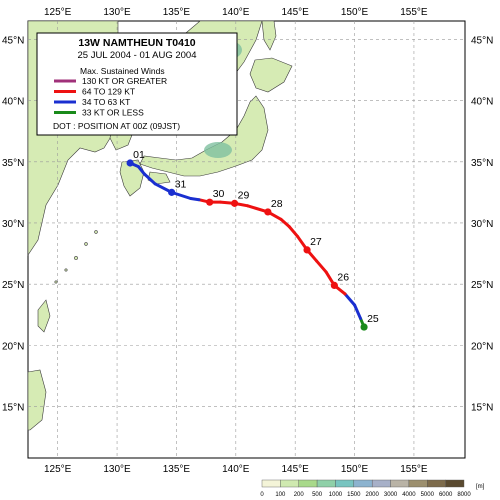 The width and height of the screenshot is (500, 500). Describe the element at coordinates (373, 319) in the screenshot. I see `daily-position-label: 25` at that location.